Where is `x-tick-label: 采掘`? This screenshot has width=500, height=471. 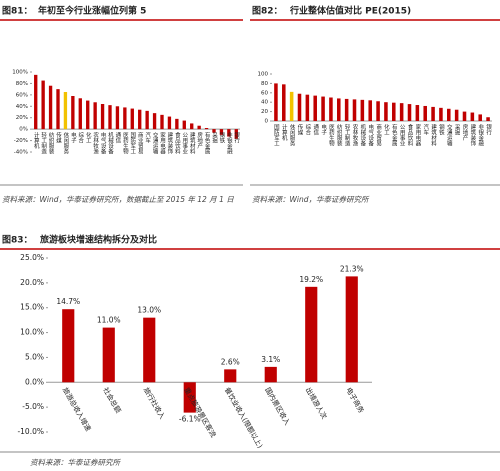
x-tick-label: 采掘 is located at coordinates (457, 130).